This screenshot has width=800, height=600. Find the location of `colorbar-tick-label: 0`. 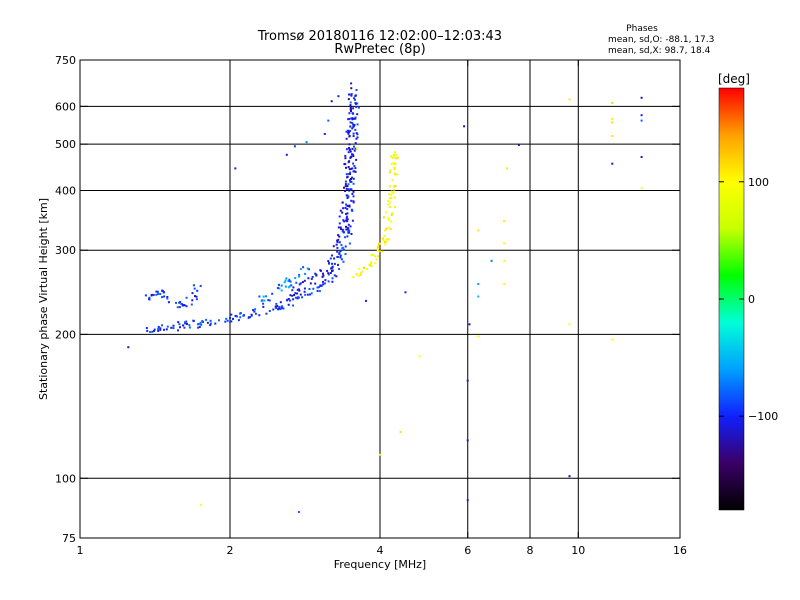

colorbar-tick-label: 0 is located at coordinates (751, 299).